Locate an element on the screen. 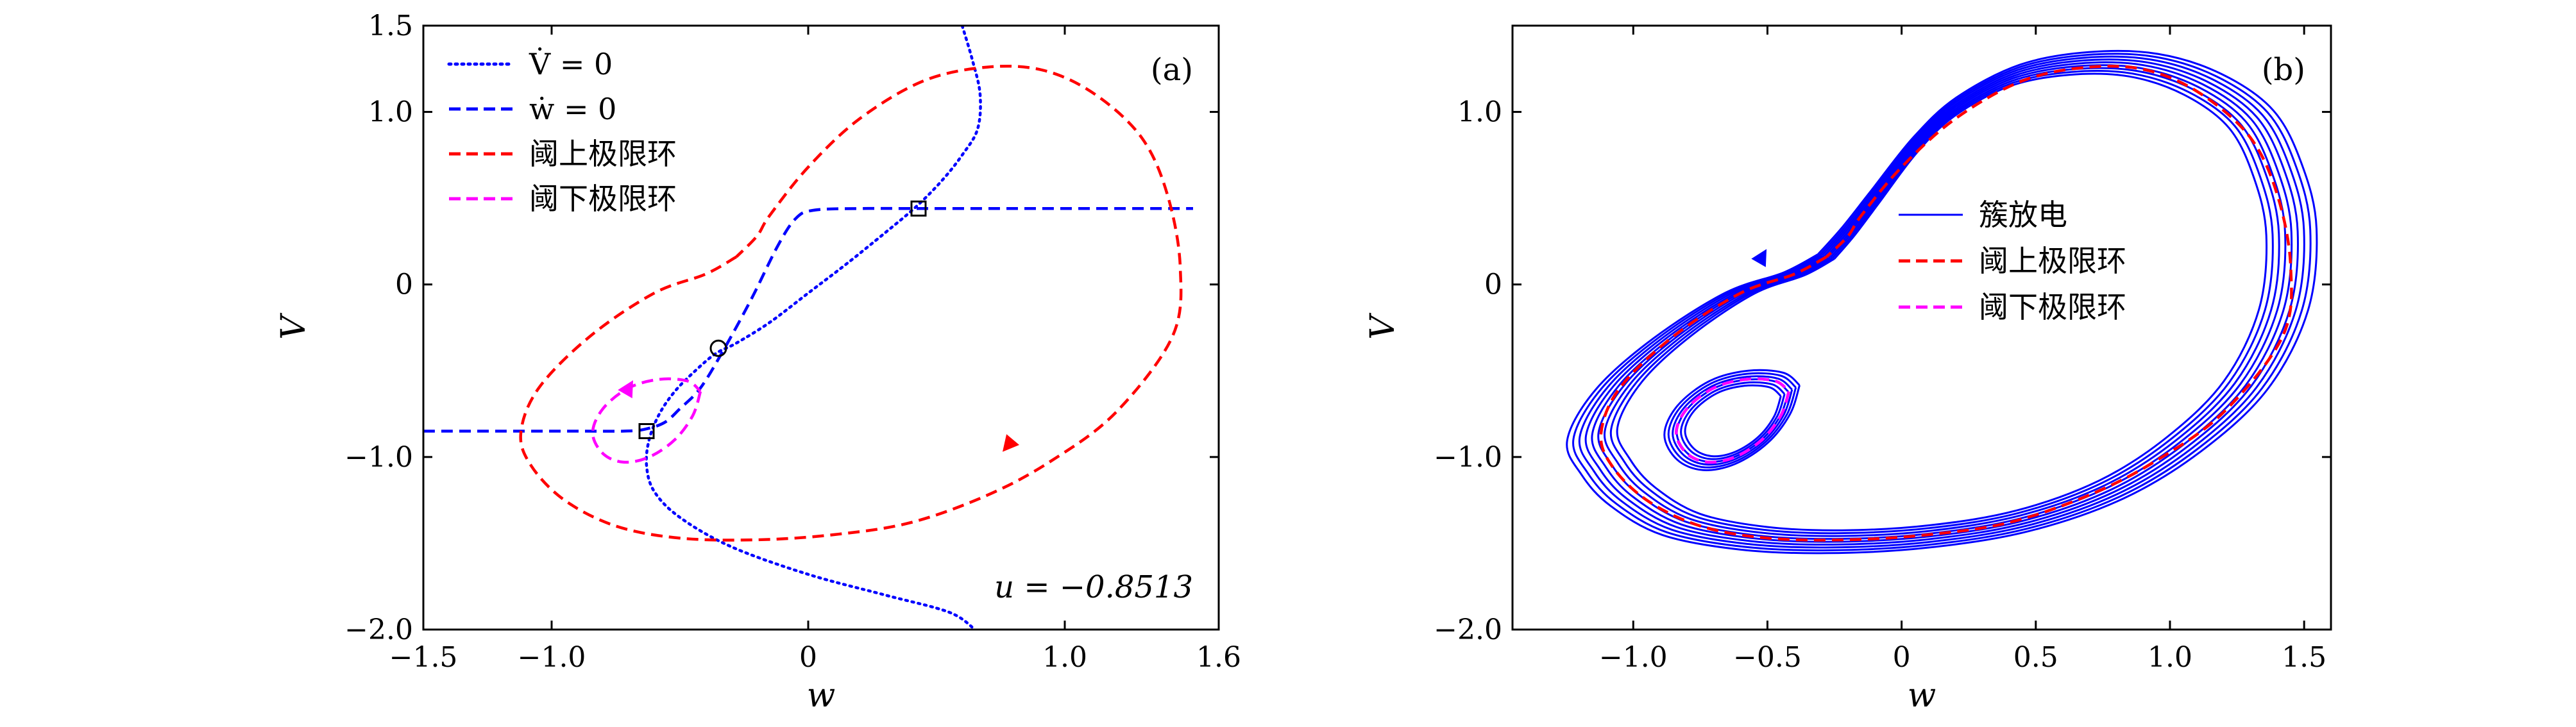 The width and height of the screenshot is (2576, 727). x-tick-label: −1.5 is located at coordinates (423, 657).